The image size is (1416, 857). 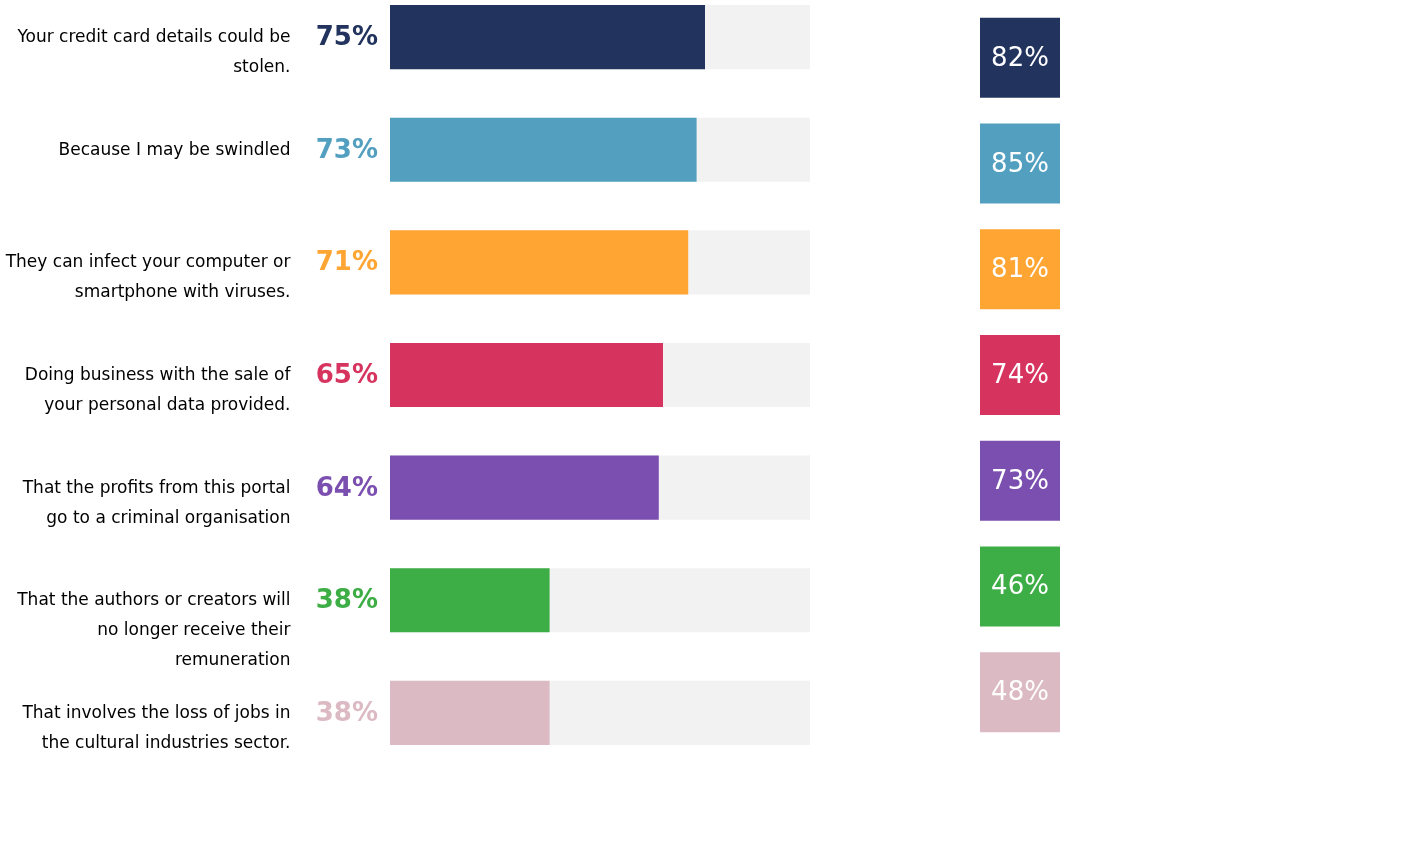 I want to click on data-label: 82%, so click(x=1020, y=56).